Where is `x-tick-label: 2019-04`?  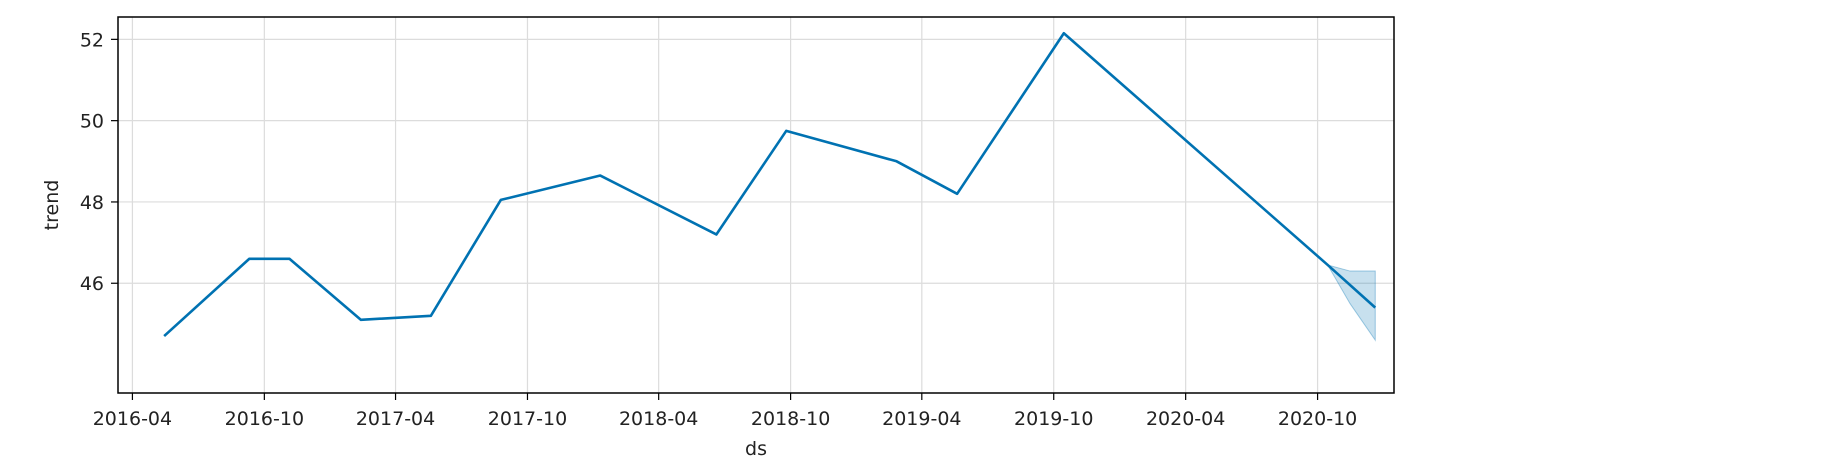
x-tick-label: 2019-04 is located at coordinates (921, 419).